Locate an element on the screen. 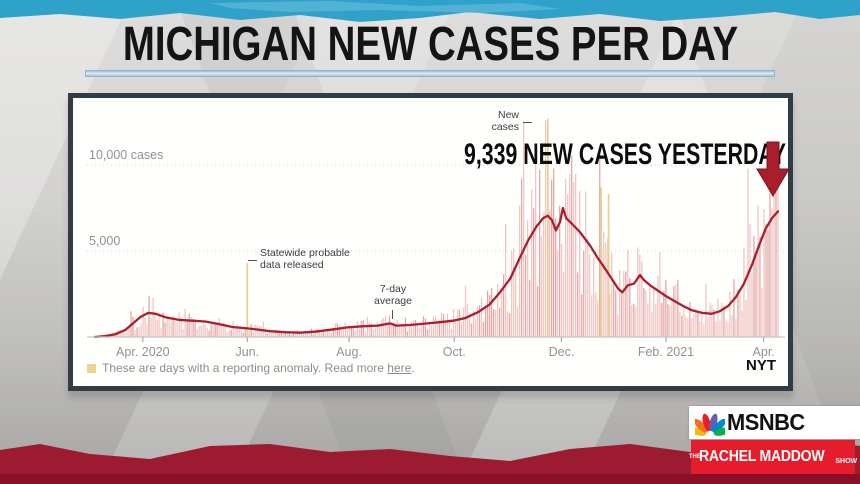  annotation-pointer-tick is located at coordinates (392, 314).